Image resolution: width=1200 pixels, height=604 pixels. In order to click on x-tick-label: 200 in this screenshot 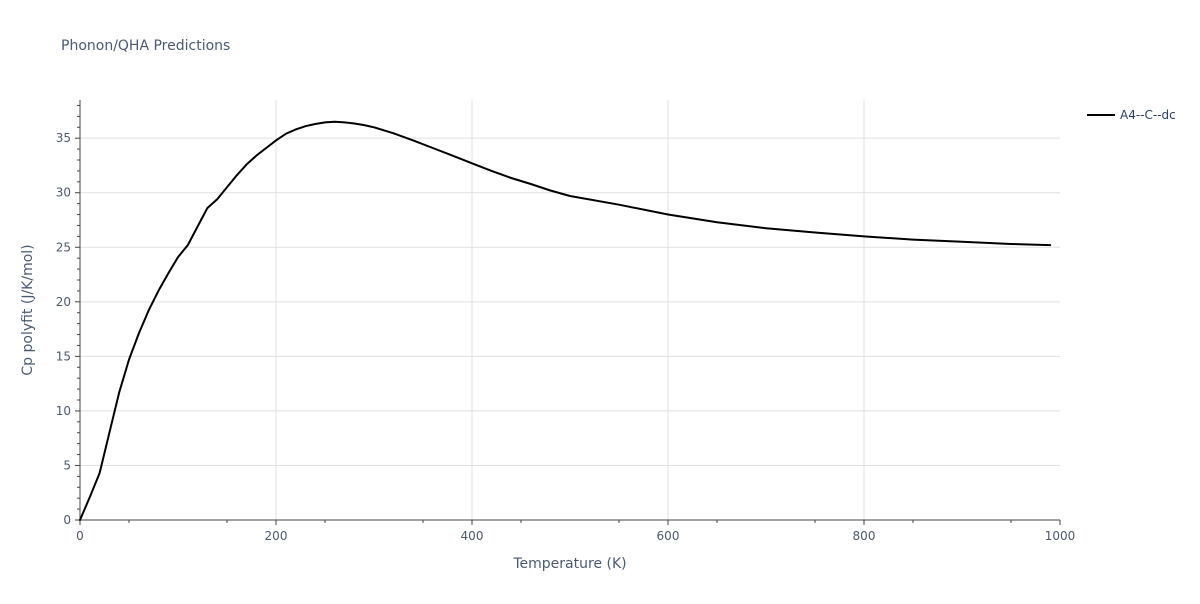, I will do `click(276, 536)`.